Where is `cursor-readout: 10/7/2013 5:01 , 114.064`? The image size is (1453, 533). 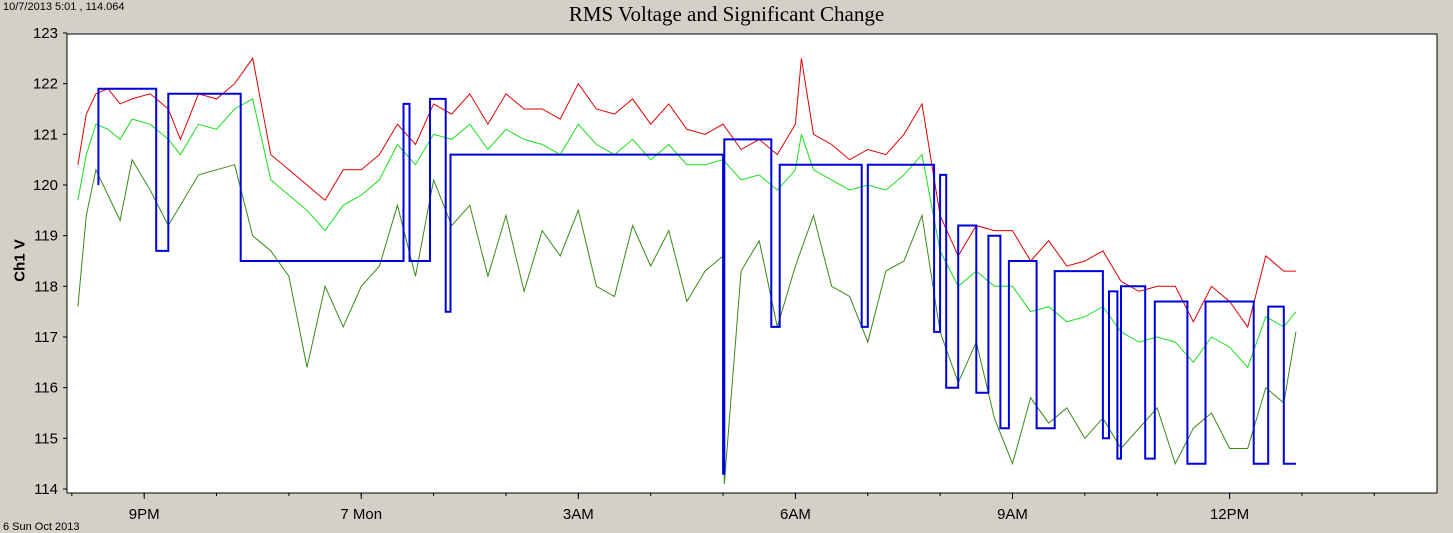
cursor-readout: 10/7/2013 5:01 , 114.064 is located at coordinates (64, 7).